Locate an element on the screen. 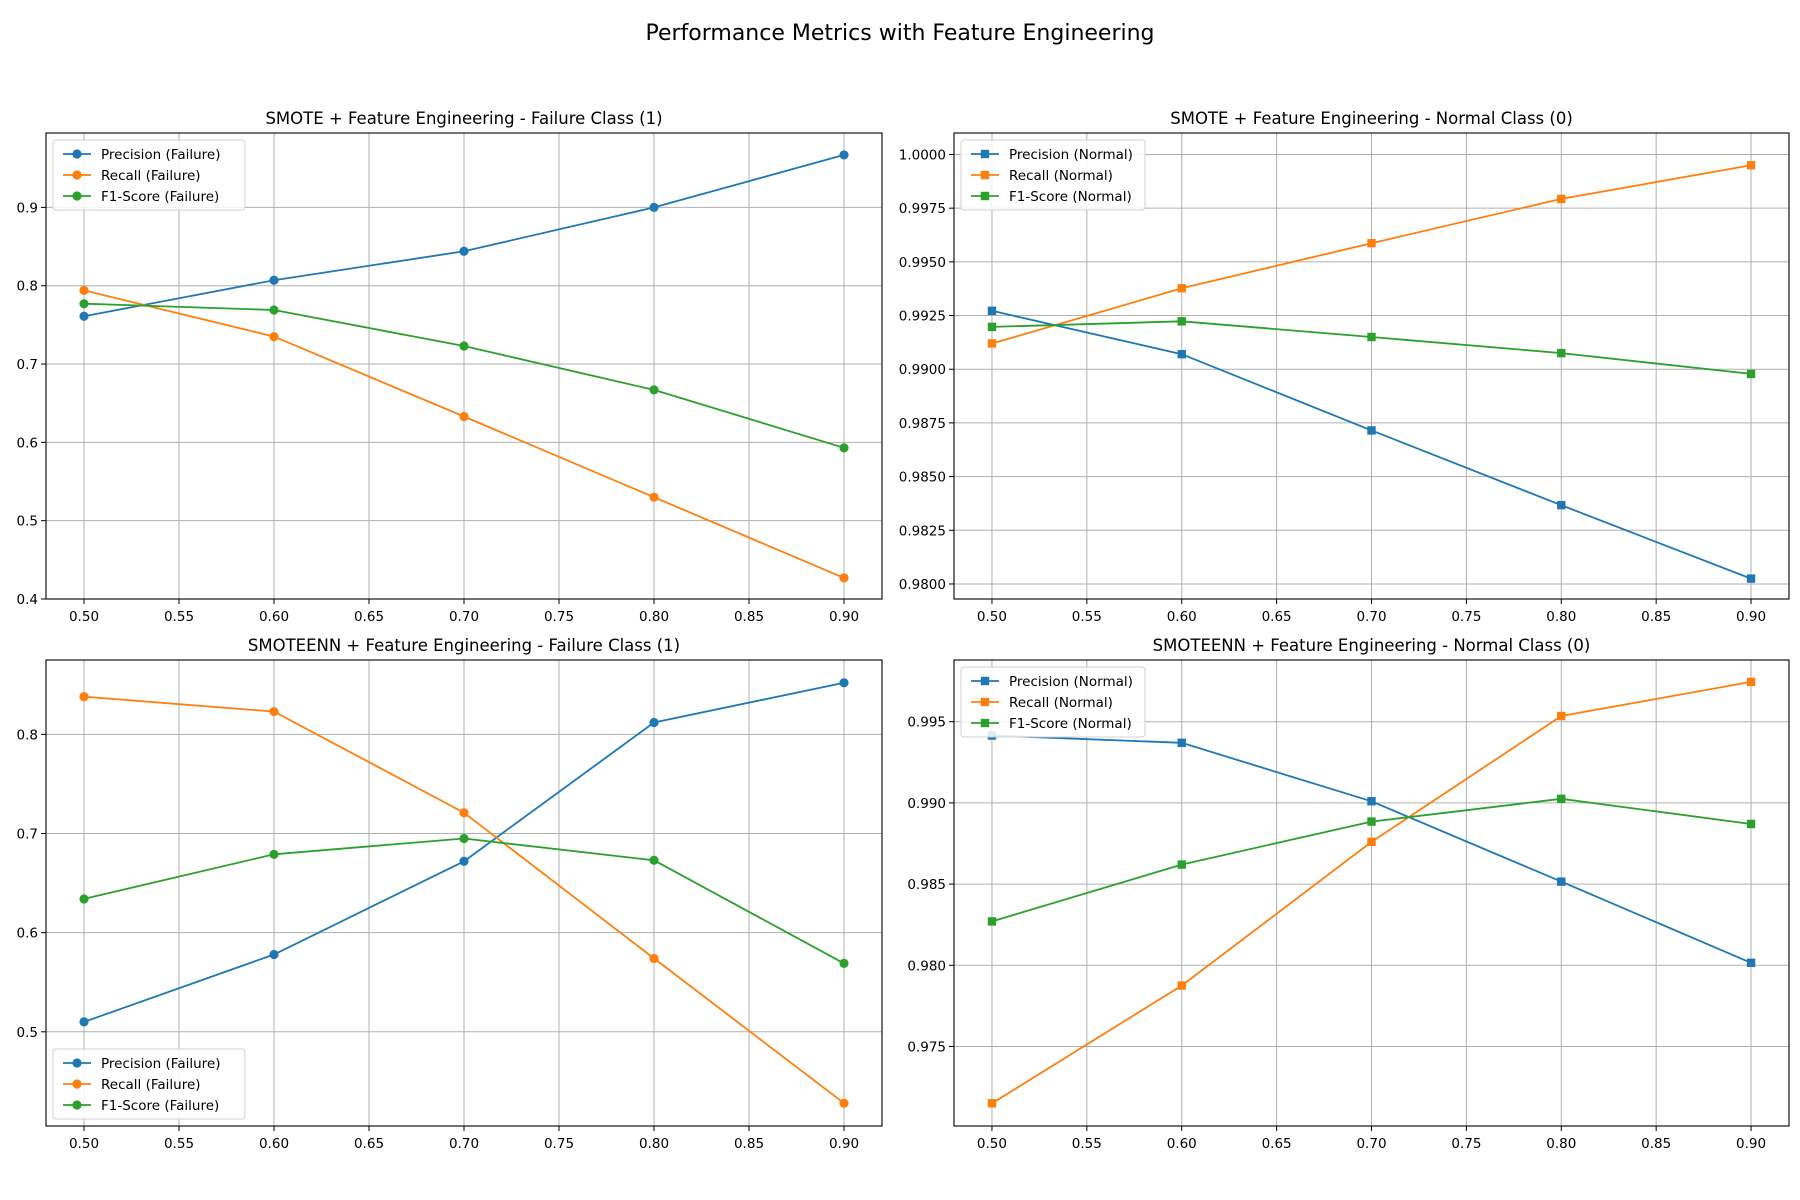 The width and height of the screenshot is (1800, 1200). y-tick-label: 0.9850 is located at coordinates (922, 478).